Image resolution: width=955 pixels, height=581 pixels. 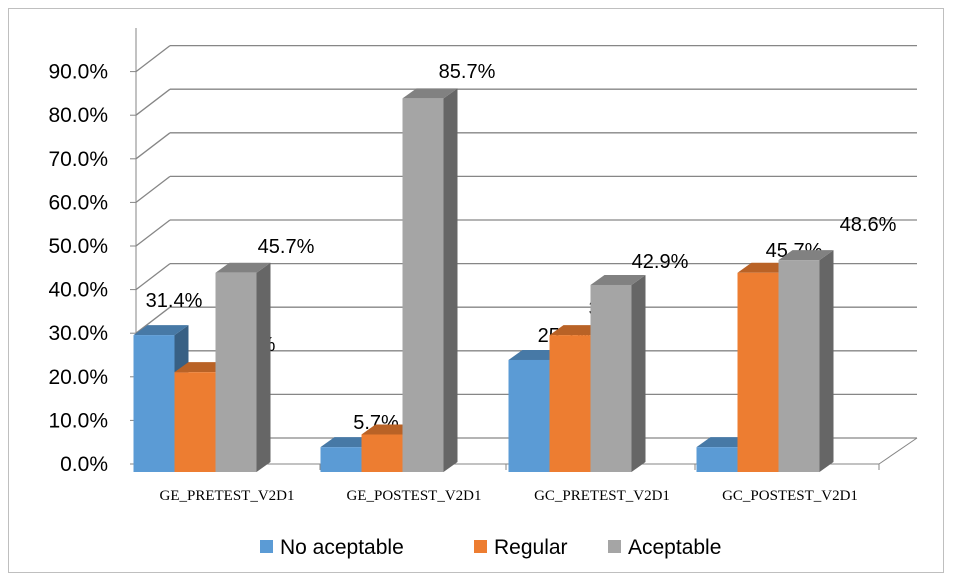 I want to click on y-tick-label: 60.0%, so click(x=78, y=202).